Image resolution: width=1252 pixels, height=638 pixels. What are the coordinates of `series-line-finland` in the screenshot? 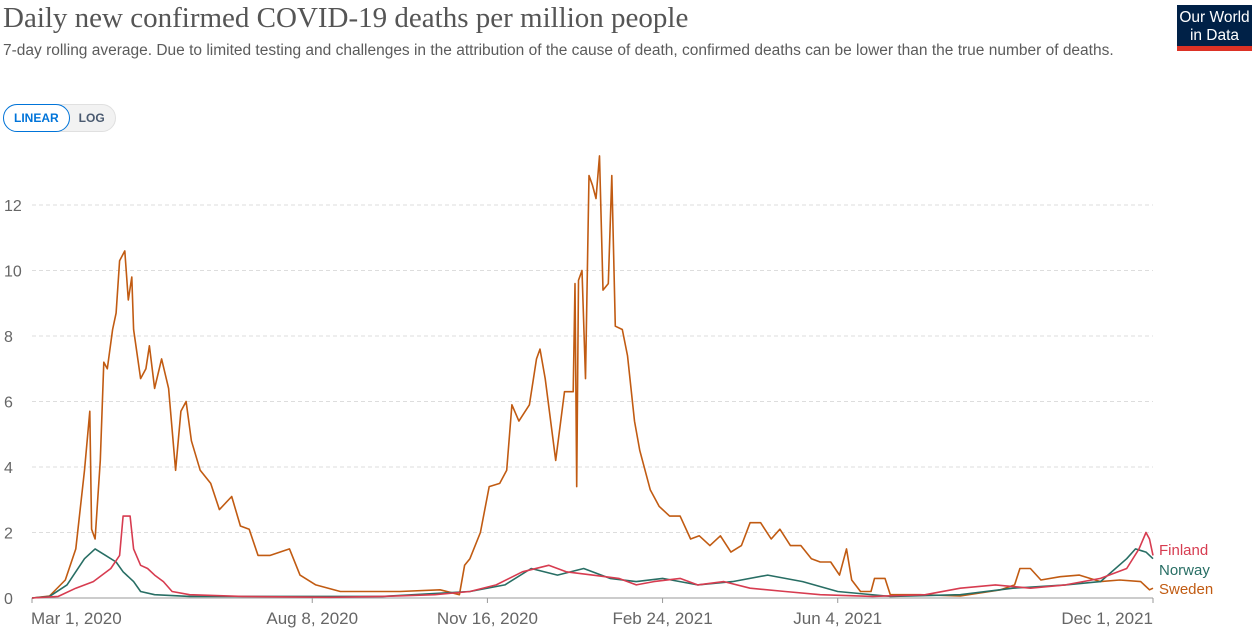 It's located at (592, 557).